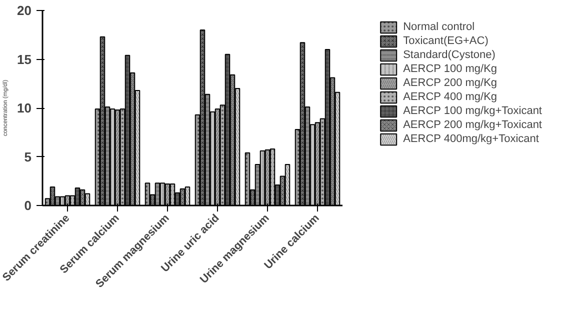 Image resolution: width=576 pixels, height=323 pixels. What do you see at coordinates (450, 69) in the screenshot?
I see `legend-label: AERCP 100 mg/Kg` at bounding box center [450, 69].